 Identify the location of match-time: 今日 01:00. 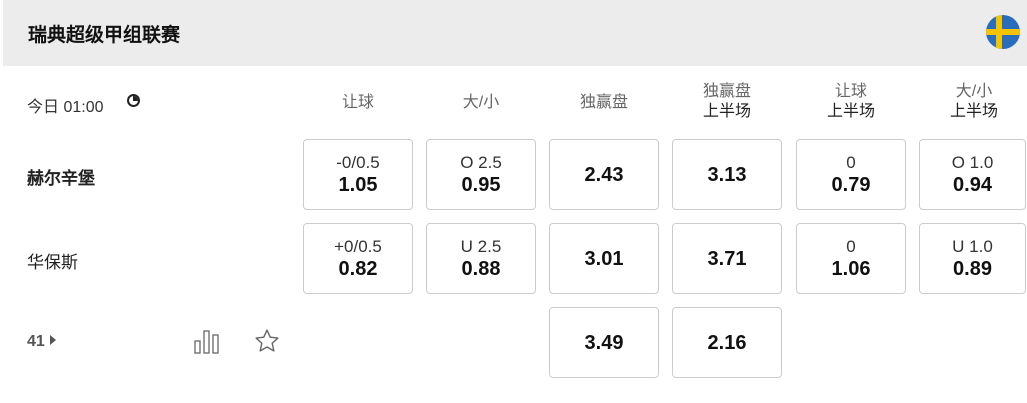
(65, 107).